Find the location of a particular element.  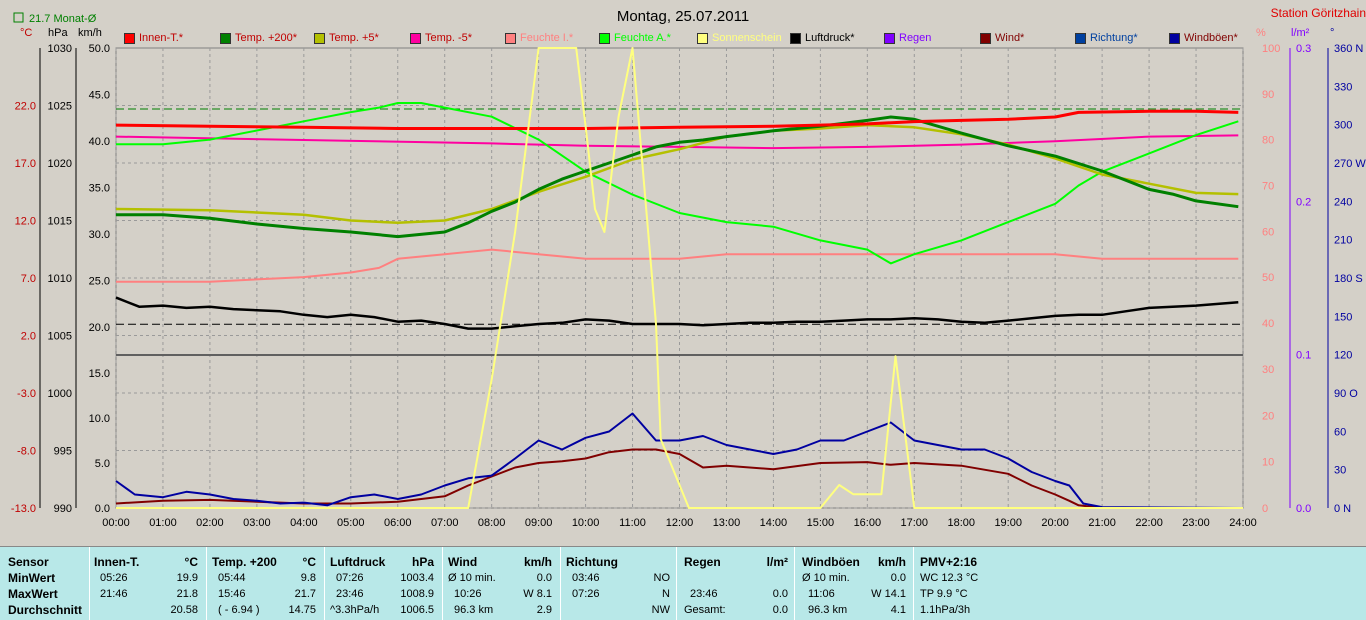

tick-label-kmh: 25.0 is located at coordinates (99, 282).